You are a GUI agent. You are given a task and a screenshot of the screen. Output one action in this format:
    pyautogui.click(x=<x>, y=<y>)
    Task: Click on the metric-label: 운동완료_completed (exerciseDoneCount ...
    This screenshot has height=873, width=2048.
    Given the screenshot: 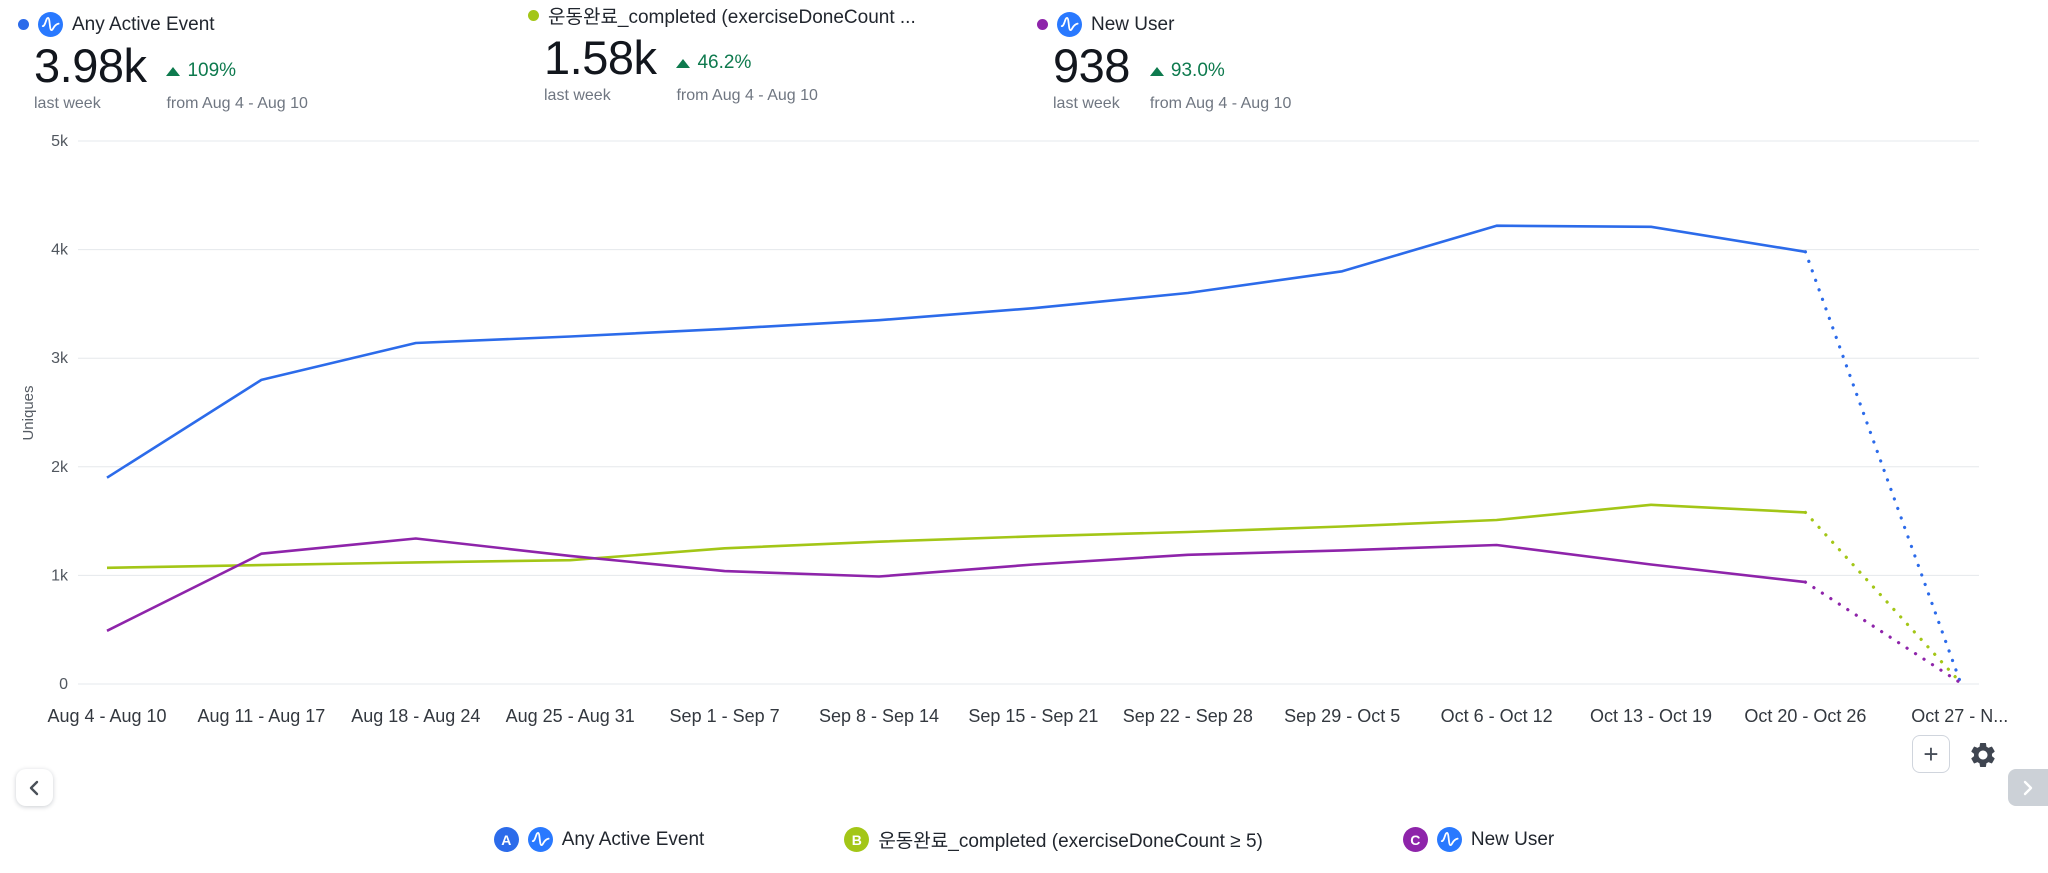 What is the action you would take?
    pyautogui.click(x=732, y=17)
    